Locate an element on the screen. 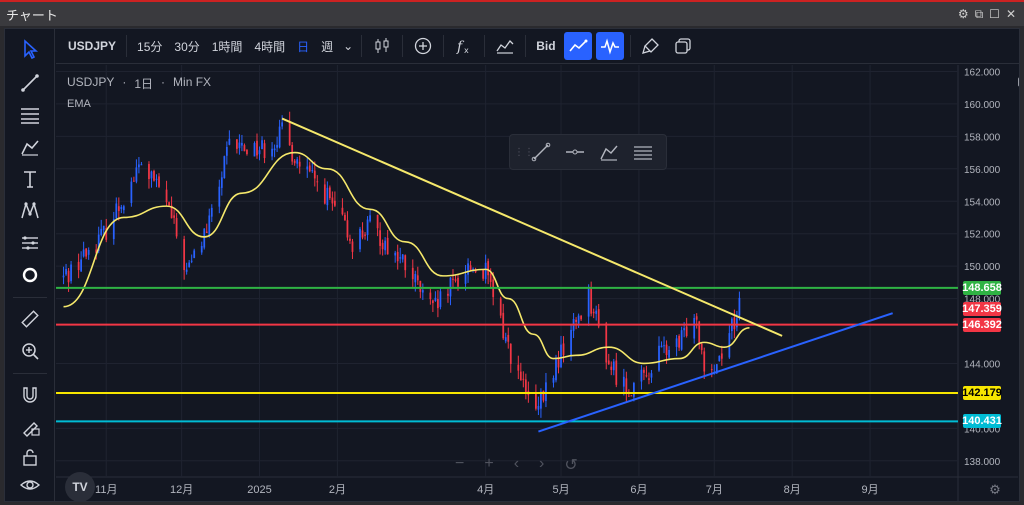 The height and width of the screenshot is (505, 1024). close-icon: ✕ is located at coordinates (1010, 13).